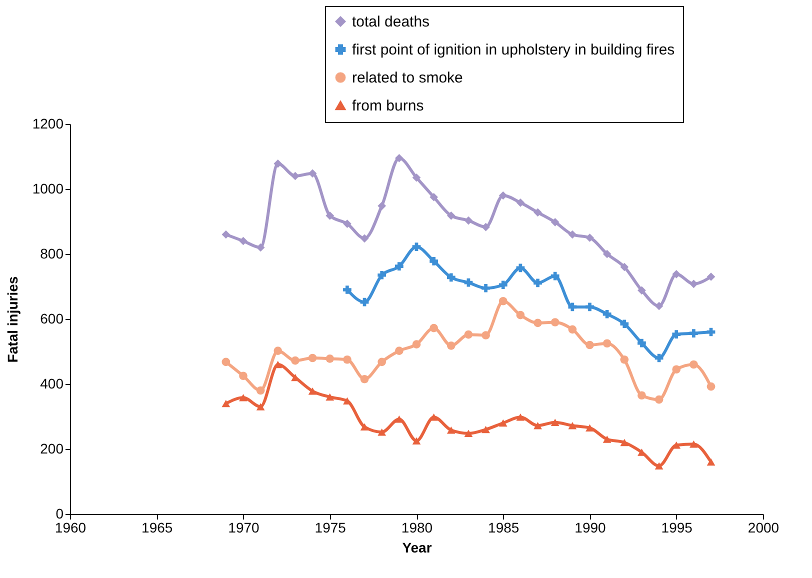 This screenshot has width=812, height=578. I want to click on x-axis-title: Year, so click(417, 548).